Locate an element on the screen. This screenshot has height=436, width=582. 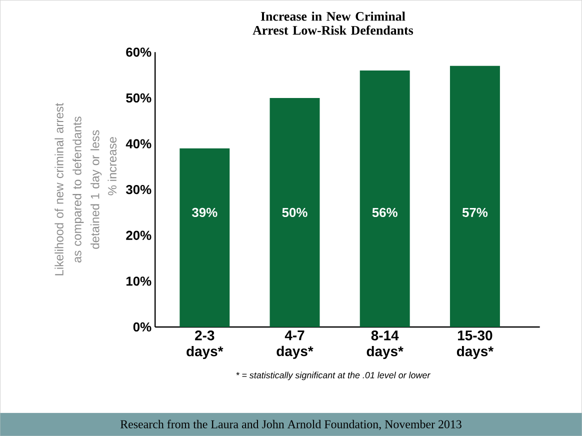
text: * = statistically significant at the .01 level or lower is located at coordinates (333, 376).